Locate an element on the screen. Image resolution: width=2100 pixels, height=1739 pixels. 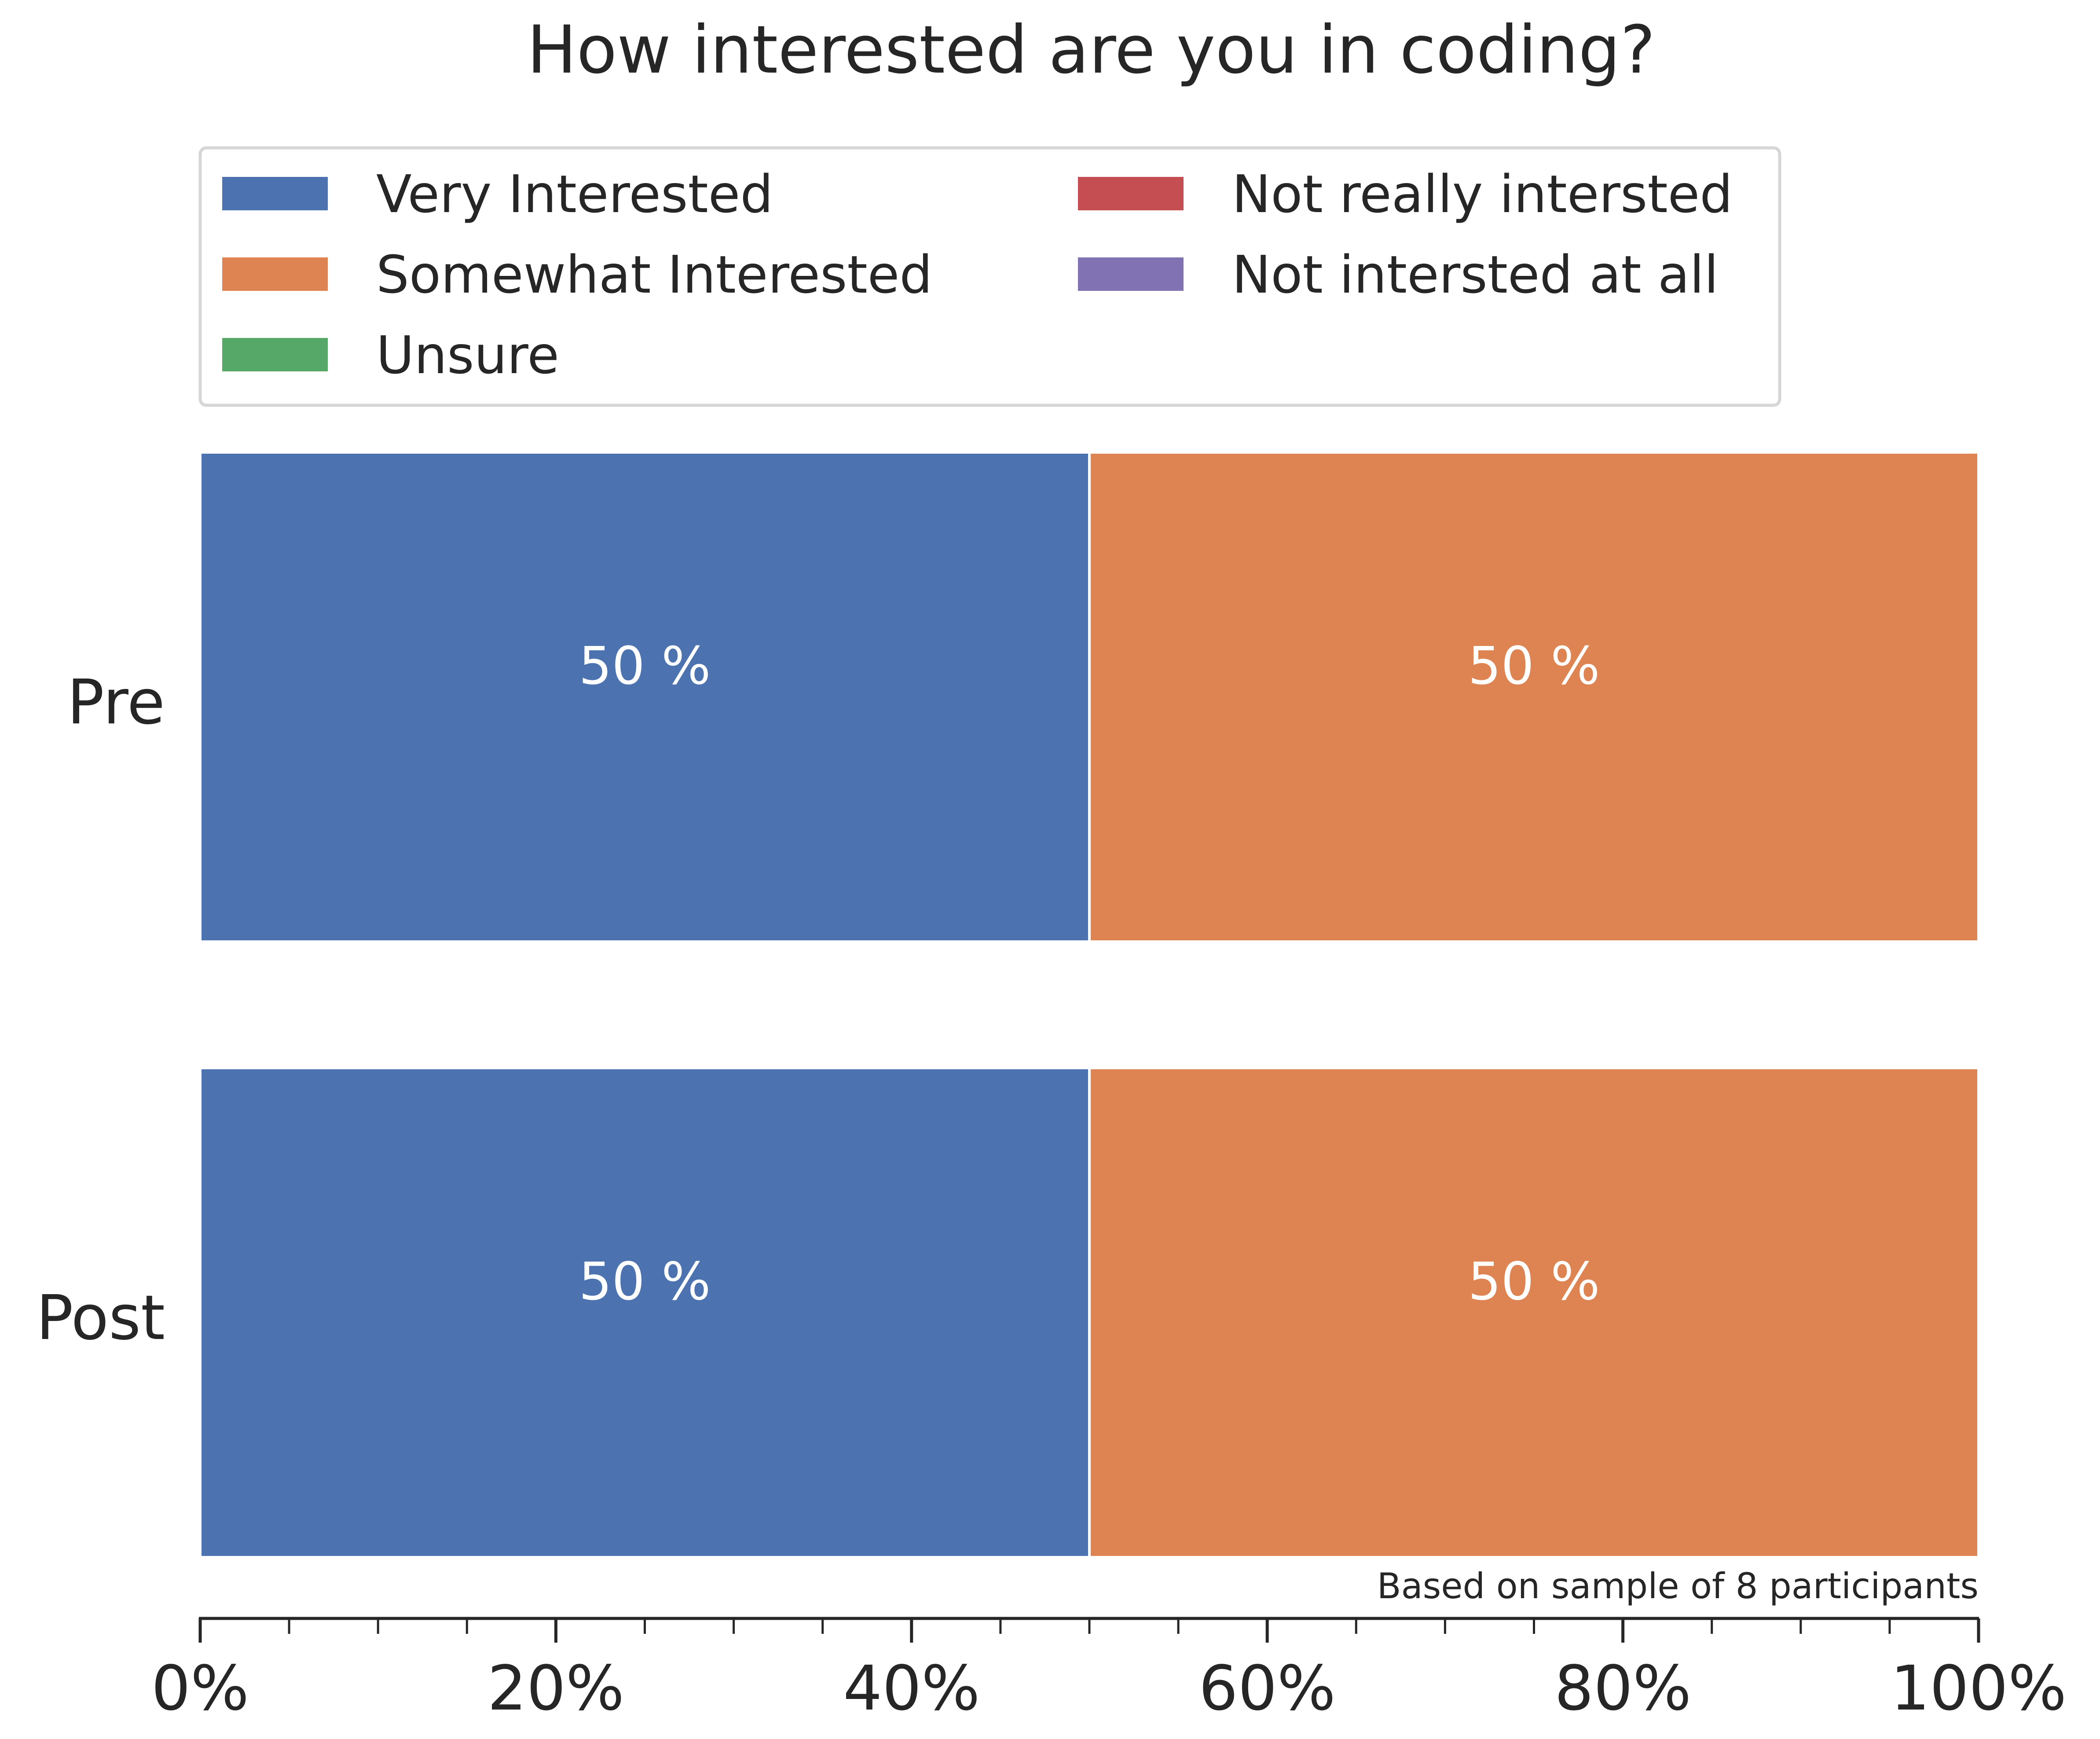
value-label-pre-0: 50 % is located at coordinates (645, 665).